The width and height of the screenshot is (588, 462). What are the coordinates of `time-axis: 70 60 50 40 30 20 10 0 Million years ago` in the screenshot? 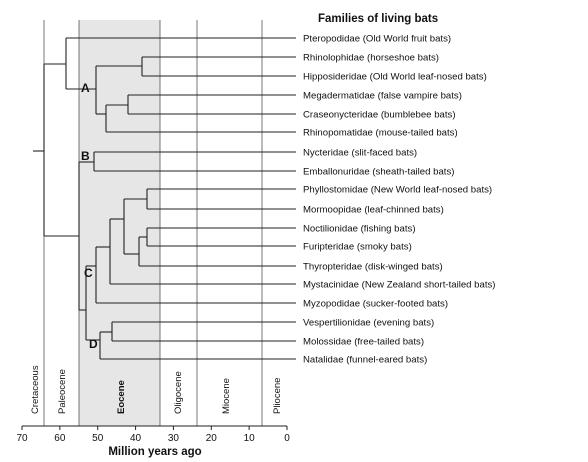 It's located at (153, 441).